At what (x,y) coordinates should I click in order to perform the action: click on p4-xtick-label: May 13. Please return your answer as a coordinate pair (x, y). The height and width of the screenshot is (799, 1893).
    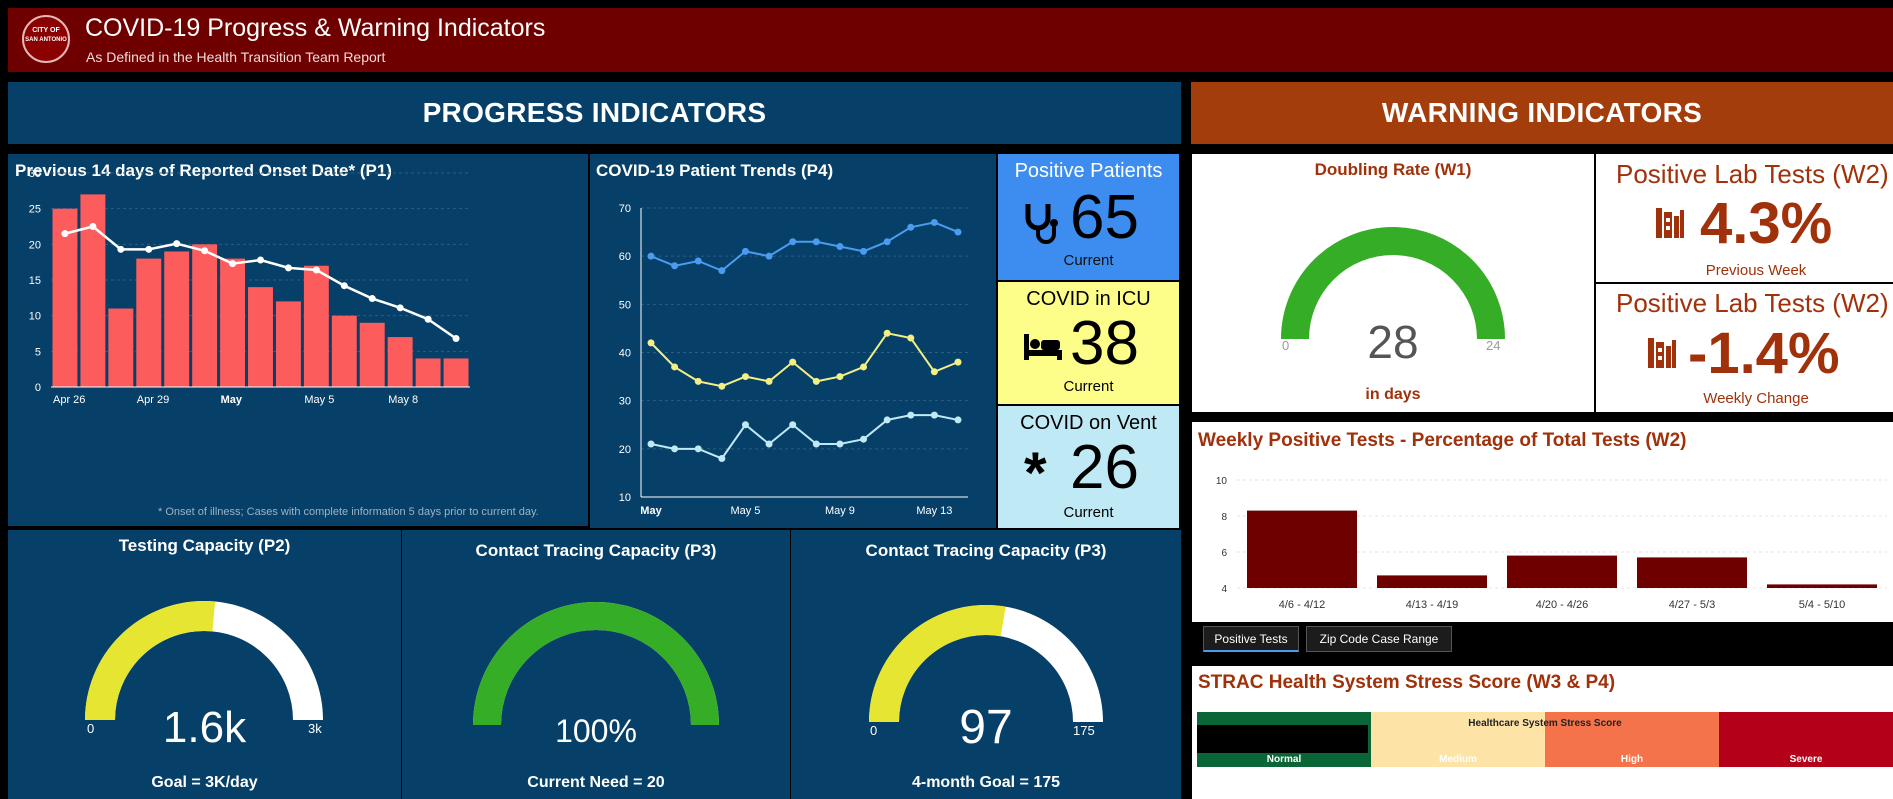
    Looking at the image, I should click on (934, 511).